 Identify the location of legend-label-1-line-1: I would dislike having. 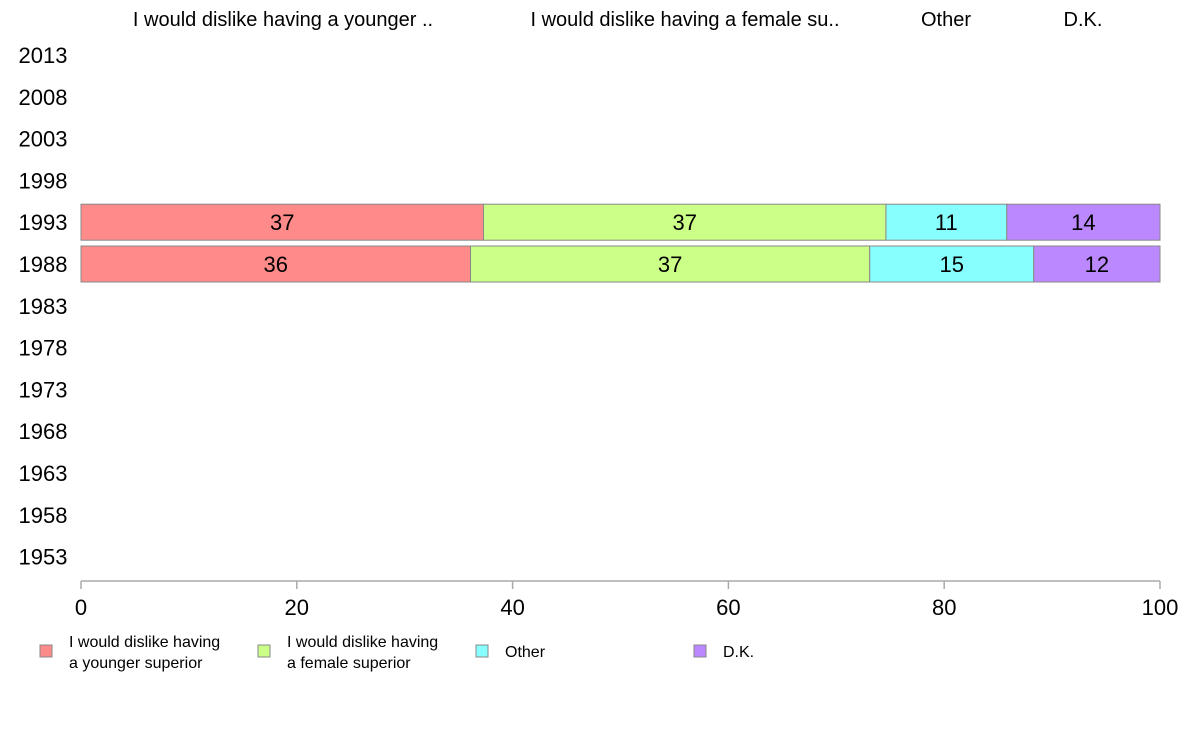
(144, 642).